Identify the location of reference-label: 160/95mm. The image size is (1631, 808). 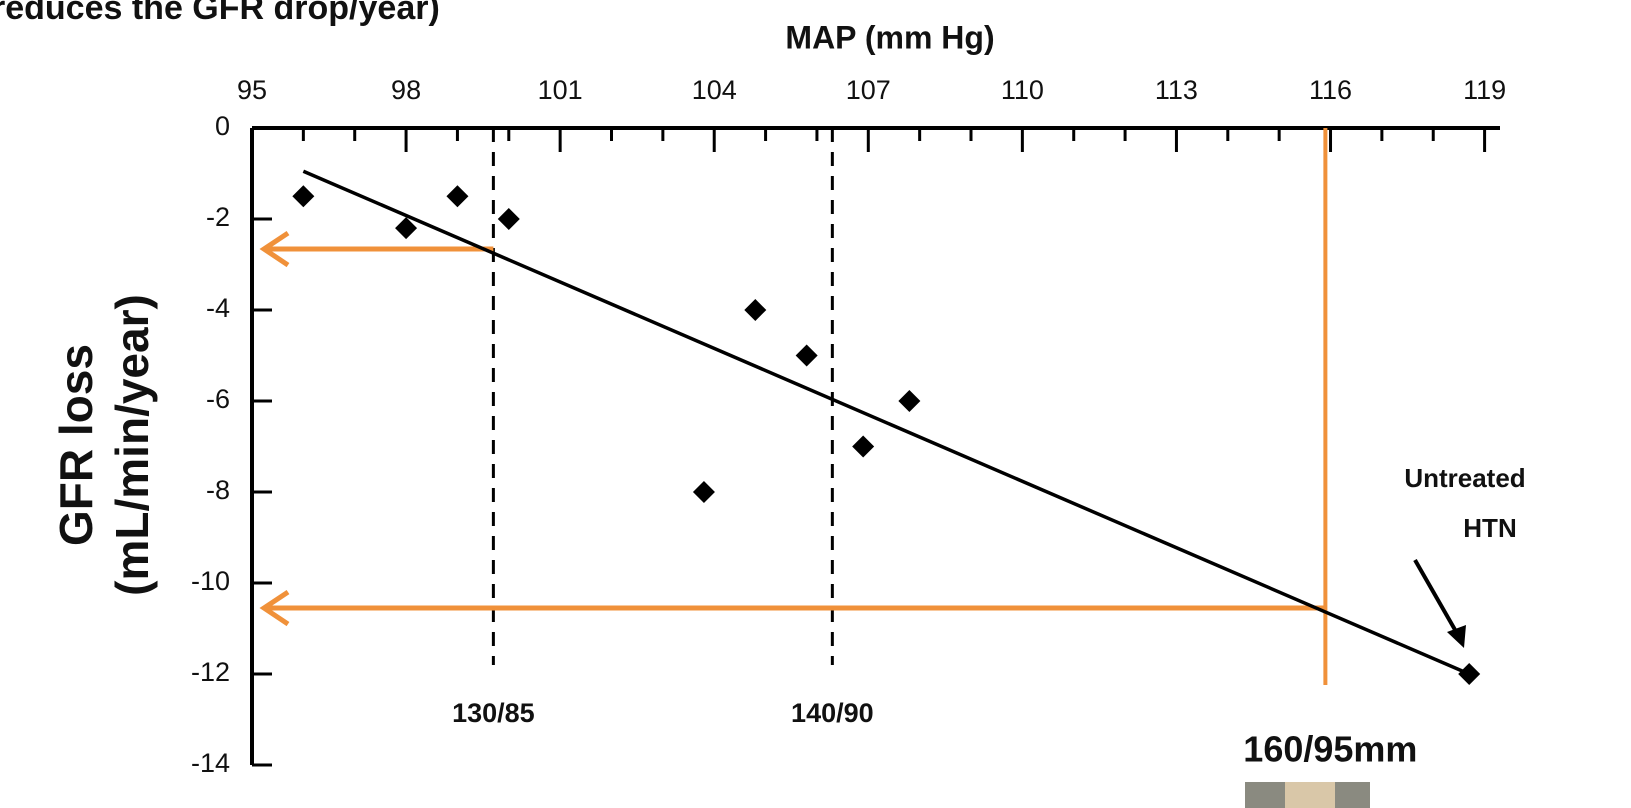
(1330, 749).